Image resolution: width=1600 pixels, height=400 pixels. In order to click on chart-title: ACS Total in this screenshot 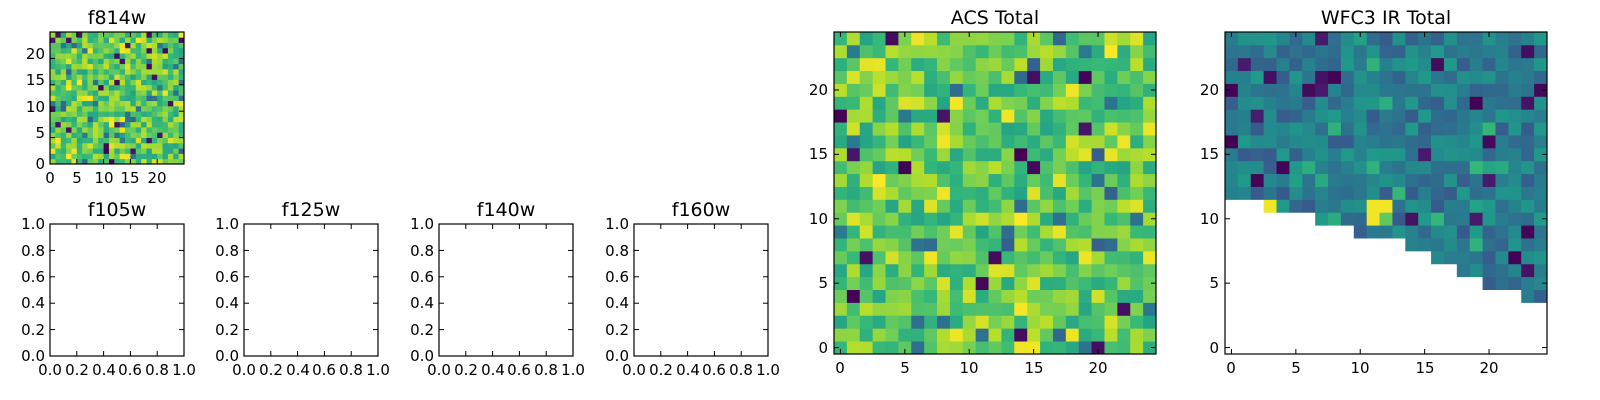, I will do `click(995, 18)`.